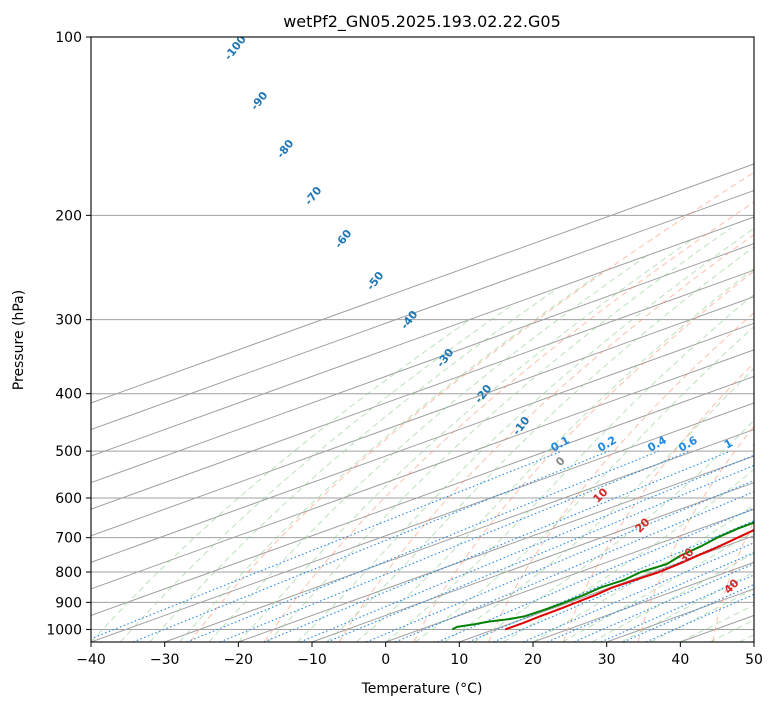  Describe the element at coordinates (68, 38) in the screenshot. I see `y-tick-label: 100` at that location.